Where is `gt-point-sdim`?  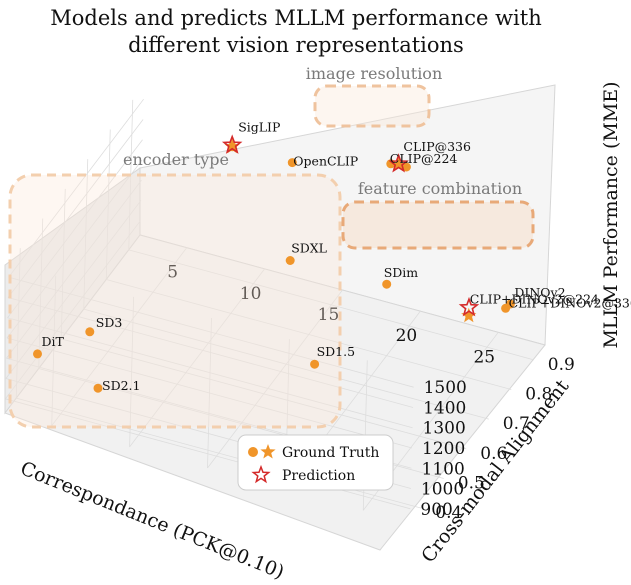 gt-point-sdim is located at coordinates (387, 284).